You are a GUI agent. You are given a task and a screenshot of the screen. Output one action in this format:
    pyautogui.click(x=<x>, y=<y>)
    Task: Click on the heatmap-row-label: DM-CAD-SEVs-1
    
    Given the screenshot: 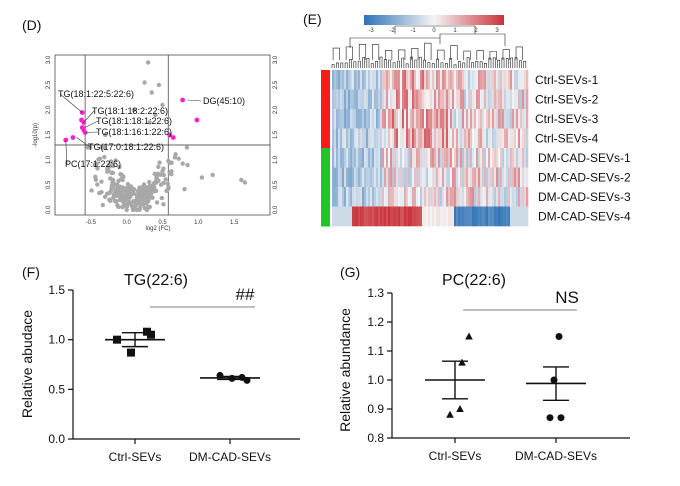 What is the action you would take?
    pyautogui.click(x=584, y=158)
    